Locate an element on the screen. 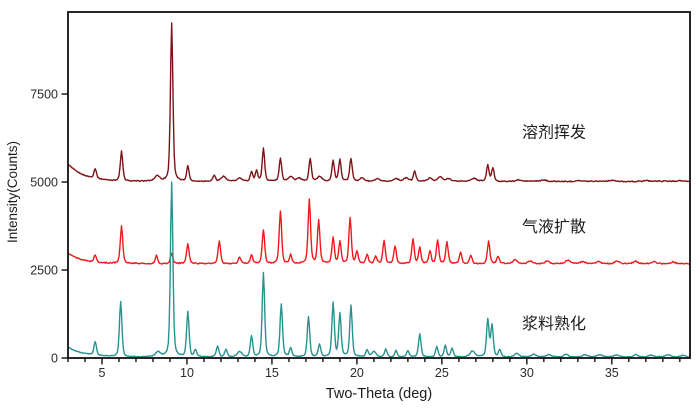 The image size is (700, 419). y-tick-label: 7500 is located at coordinates (44, 95).